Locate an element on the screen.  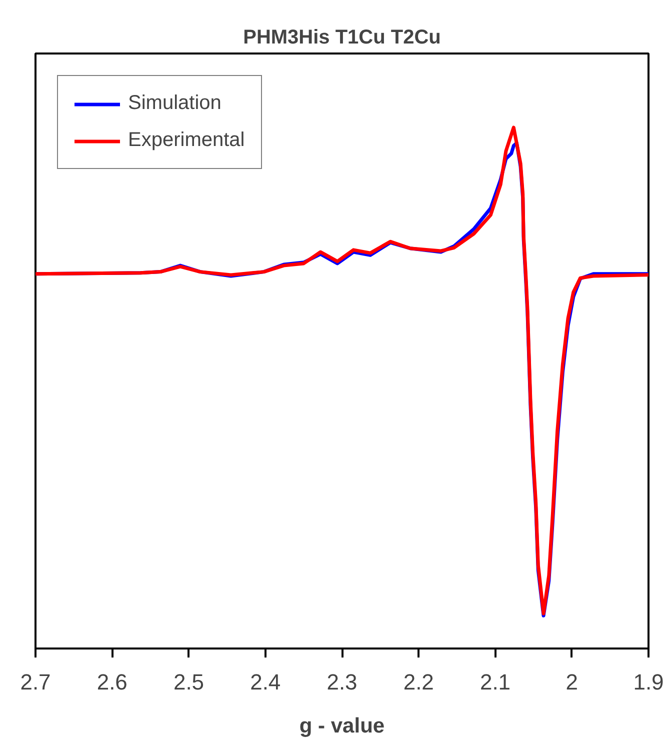
x-tick-label: 2.1 is located at coordinates (495, 682).